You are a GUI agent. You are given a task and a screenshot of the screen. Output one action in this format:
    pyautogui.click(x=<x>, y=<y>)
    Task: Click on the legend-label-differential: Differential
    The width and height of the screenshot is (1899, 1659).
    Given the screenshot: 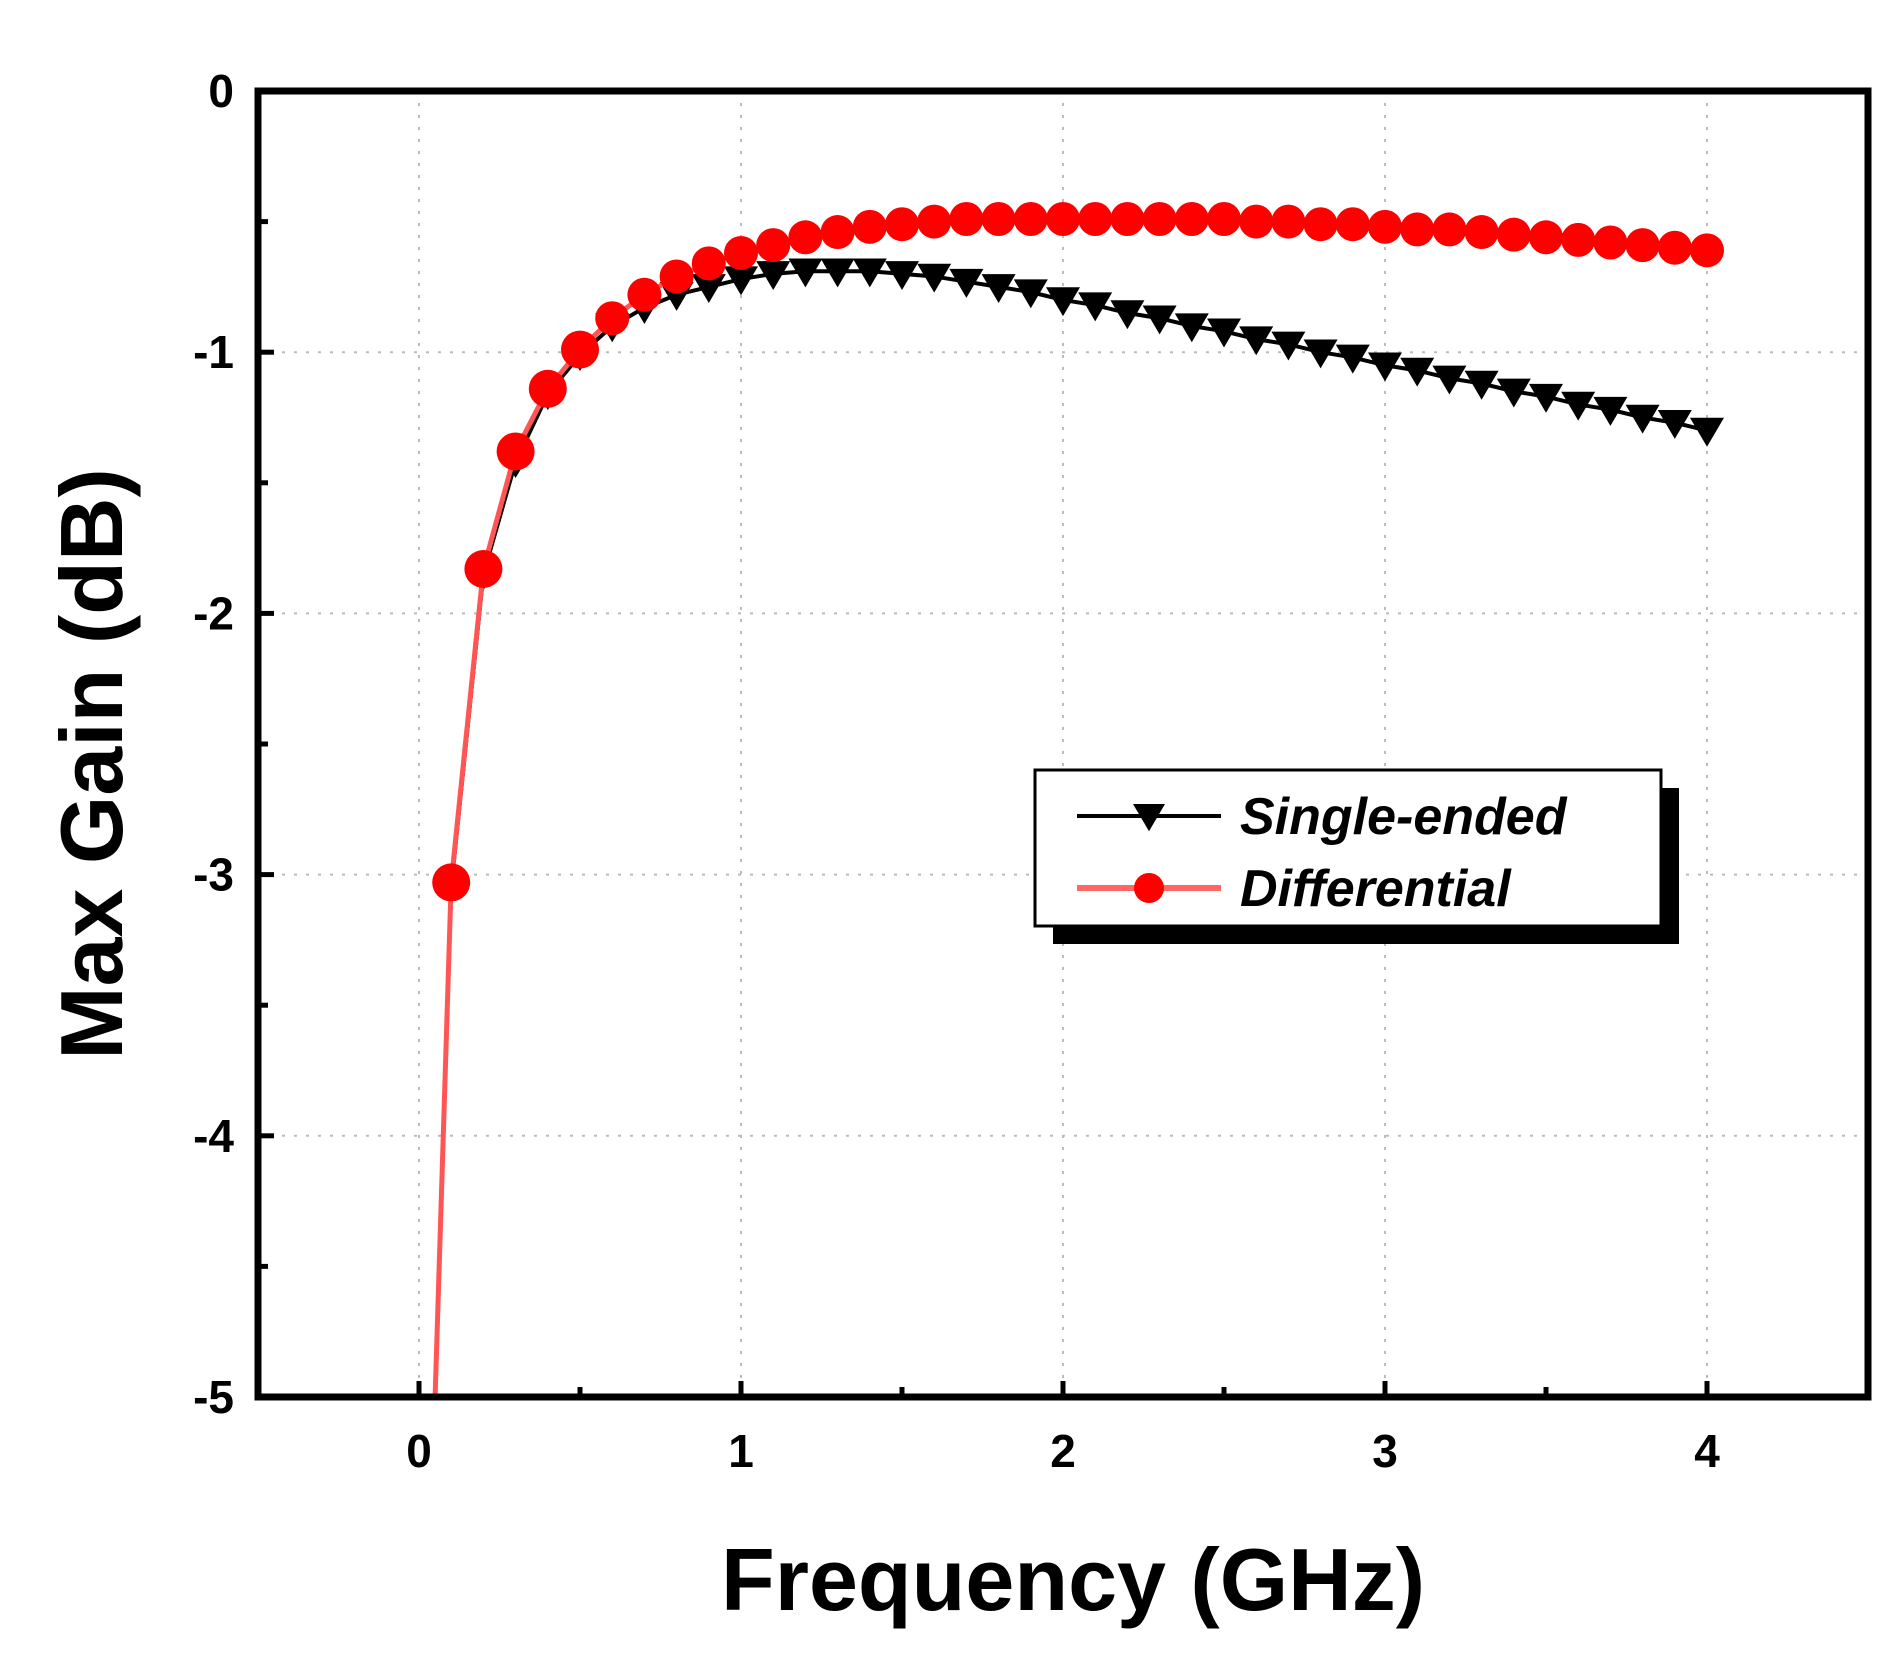 What is the action you would take?
    pyautogui.click(x=1376, y=889)
    